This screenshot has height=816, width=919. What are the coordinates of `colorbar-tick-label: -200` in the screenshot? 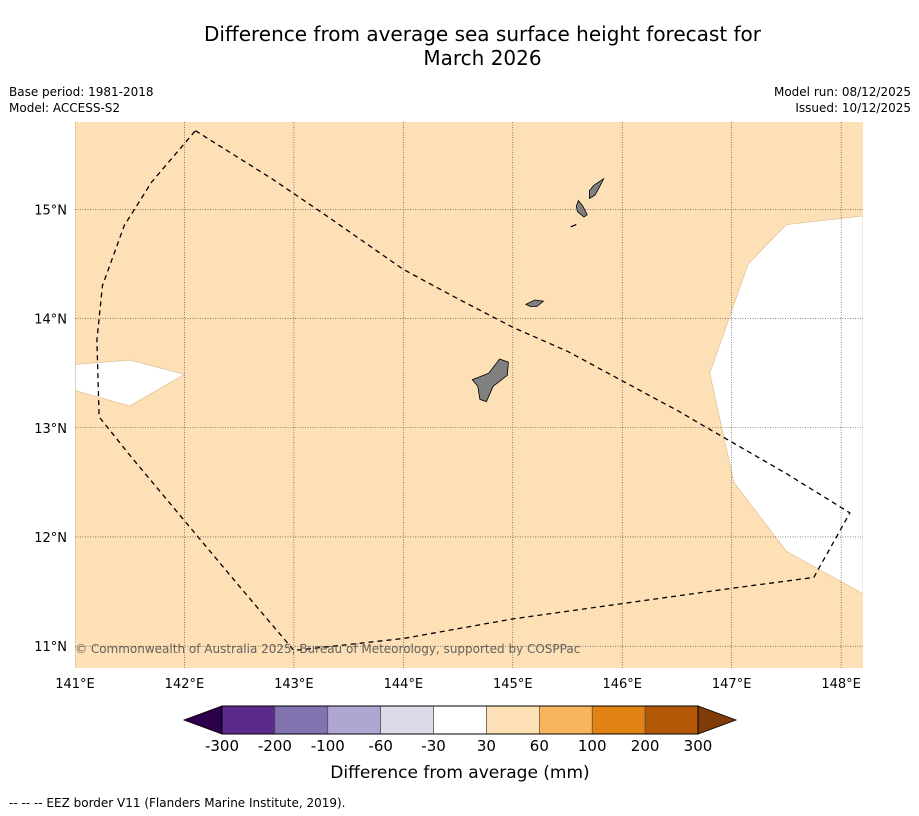 It's located at (275, 746).